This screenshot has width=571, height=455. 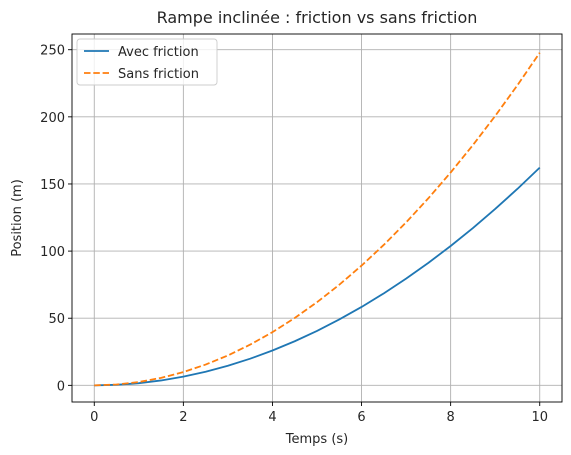 What do you see at coordinates (52, 118) in the screenshot?
I see `y-tick-label: 200` at bounding box center [52, 118].